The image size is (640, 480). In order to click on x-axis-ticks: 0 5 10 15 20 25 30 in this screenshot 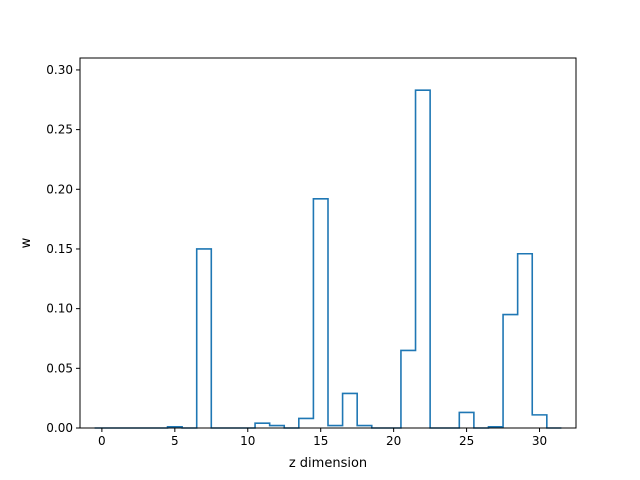, I will do `click(322, 438)`.